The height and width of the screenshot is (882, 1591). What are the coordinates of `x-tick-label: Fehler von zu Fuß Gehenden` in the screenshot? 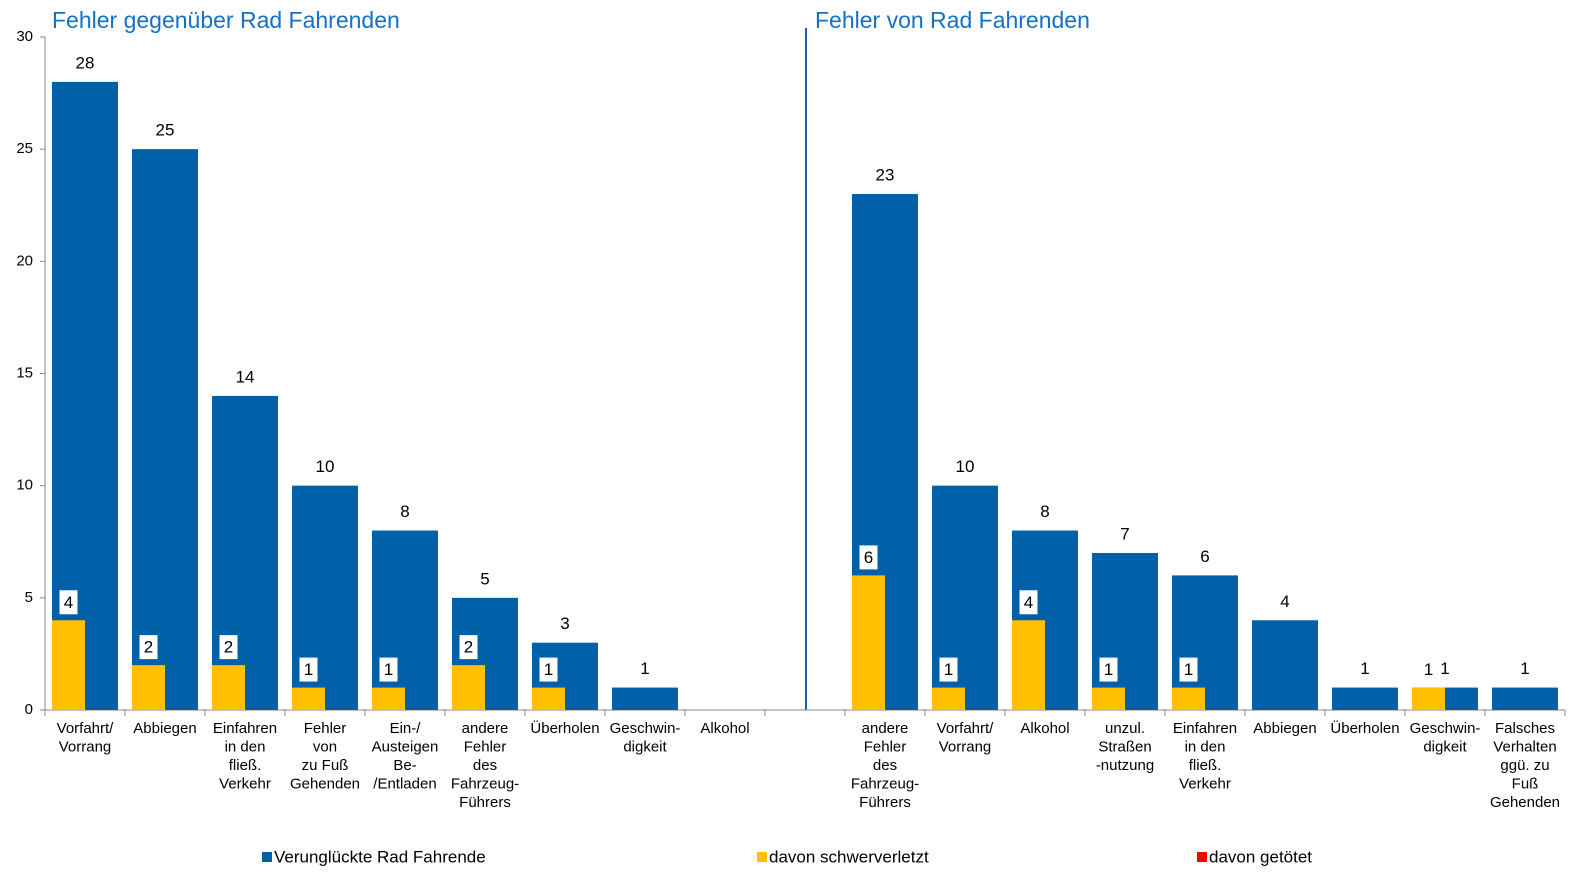 It's located at (325, 756).